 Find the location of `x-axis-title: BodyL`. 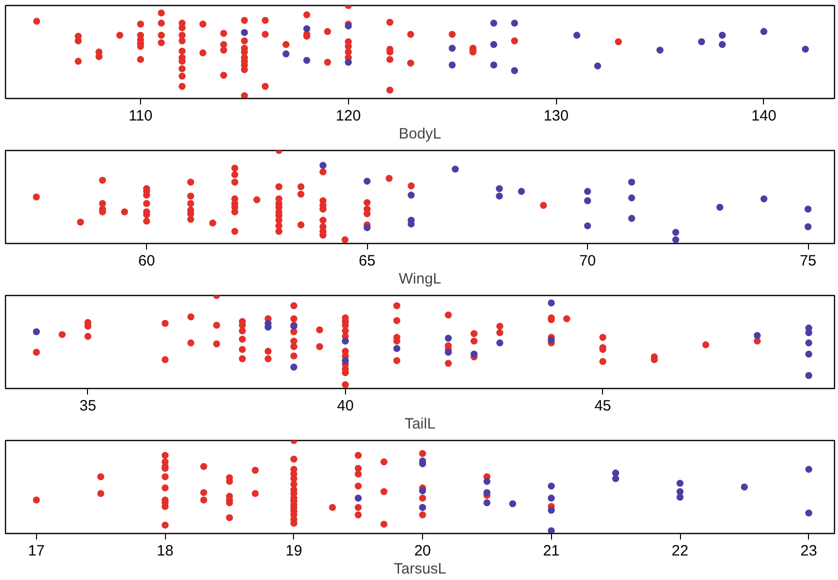

x-axis-title: BodyL is located at coordinates (420, 134).